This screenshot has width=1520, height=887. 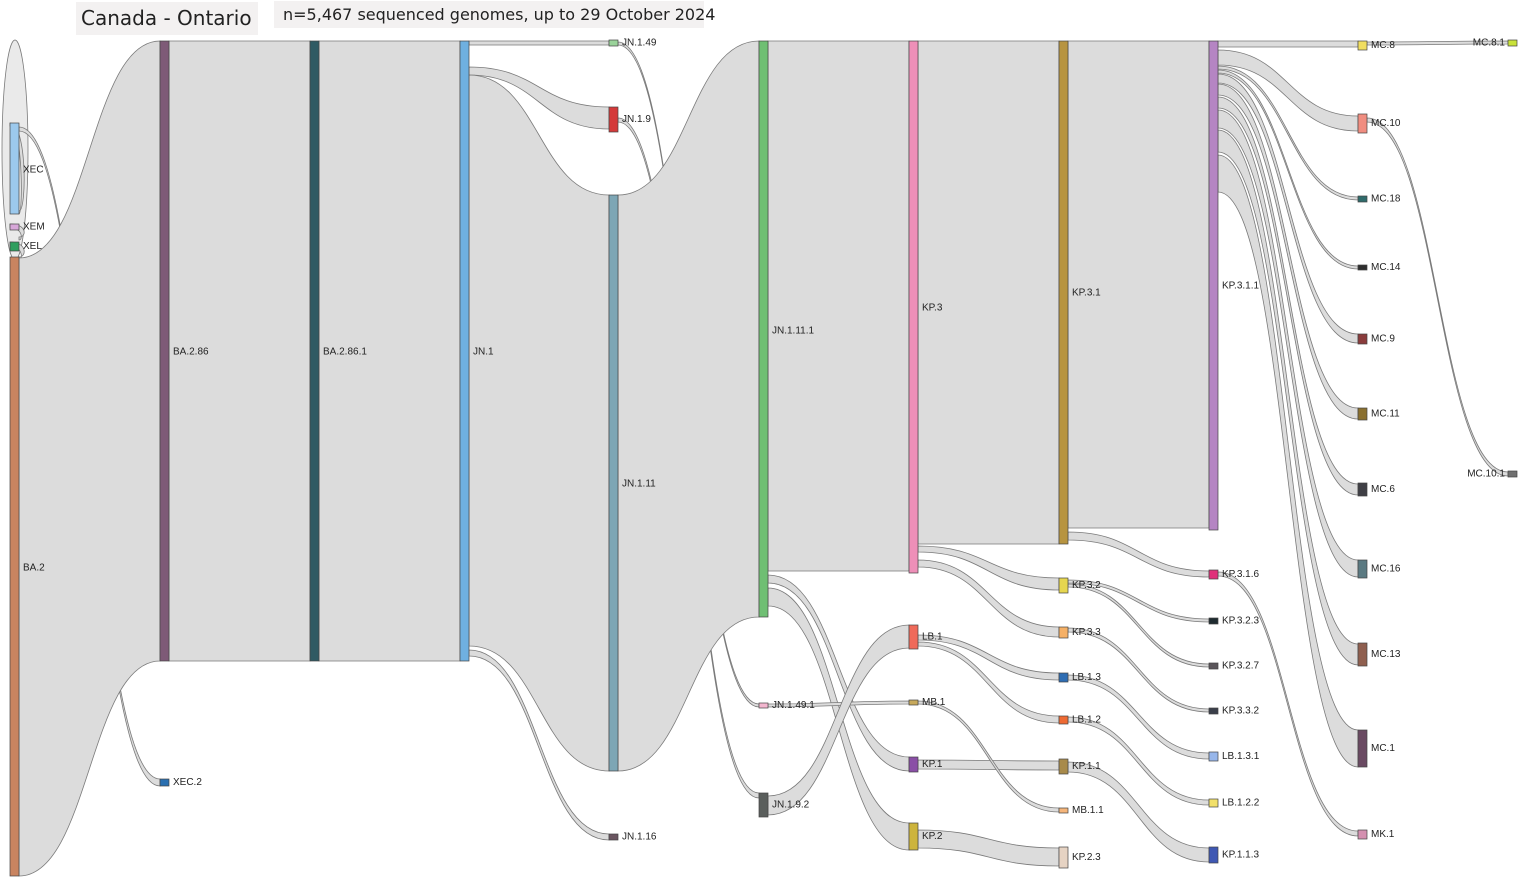 What do you see at coordinates (1383, 748) in the screenshot?
I see `node-label-mc-1: MC.1` at bounding box center [1383, 748].